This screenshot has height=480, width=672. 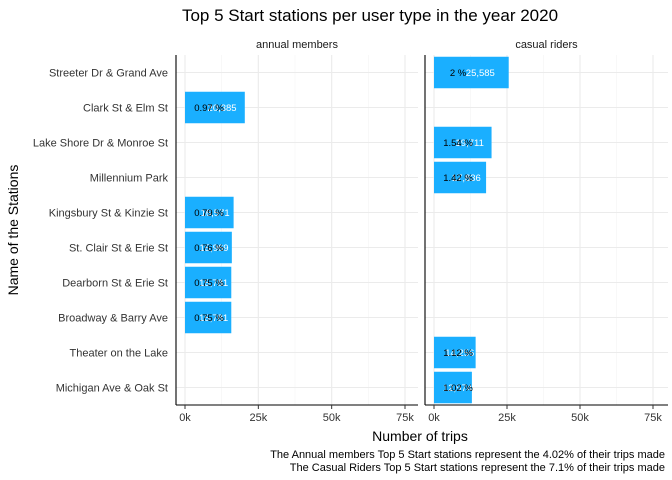 I want to click on bar-dearborn-st-erie-st, so click(x=208, y=282).